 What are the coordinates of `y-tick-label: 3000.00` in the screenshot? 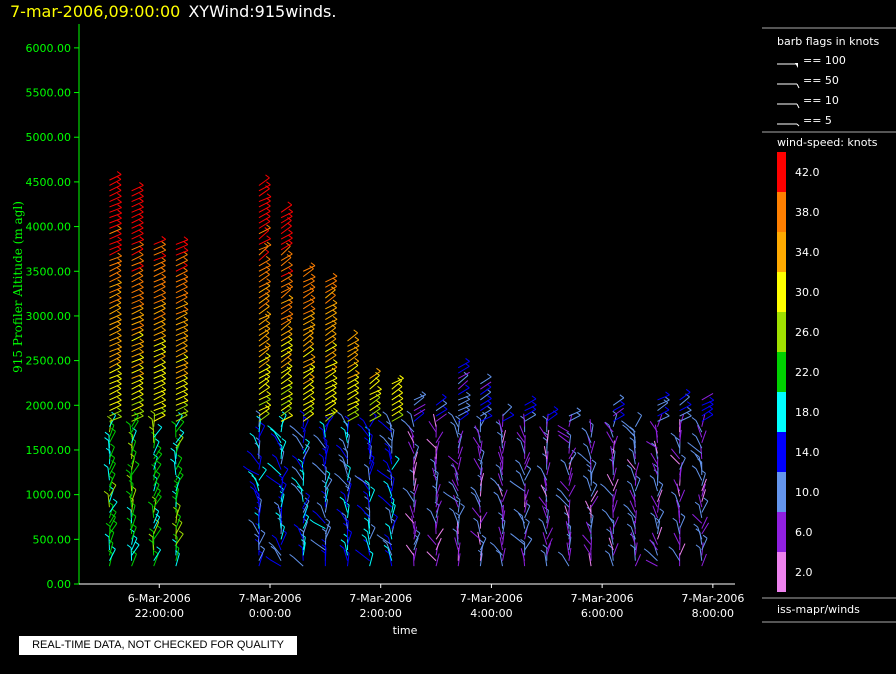 It's located at (49, 316).